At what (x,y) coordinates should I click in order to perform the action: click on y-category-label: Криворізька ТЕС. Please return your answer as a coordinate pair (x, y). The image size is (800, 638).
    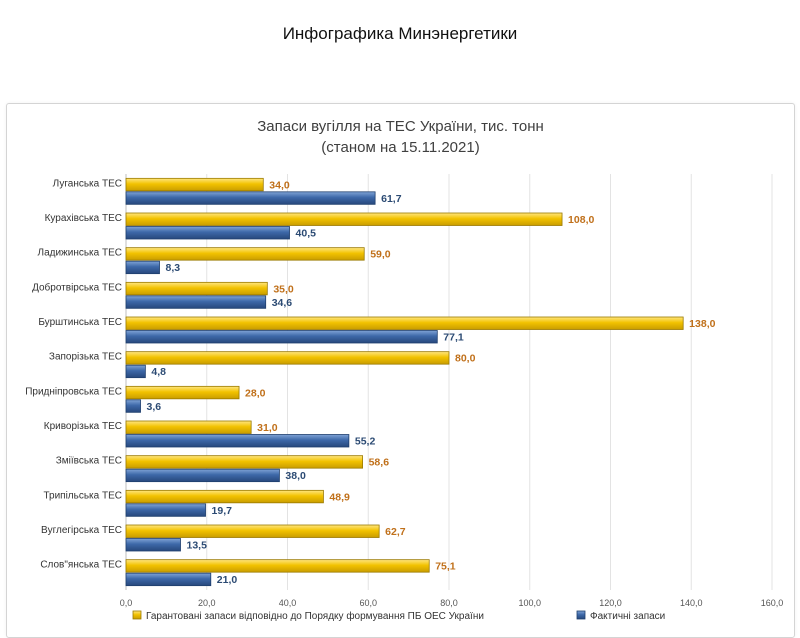
    Looking at the image, I should click on (83, 426).